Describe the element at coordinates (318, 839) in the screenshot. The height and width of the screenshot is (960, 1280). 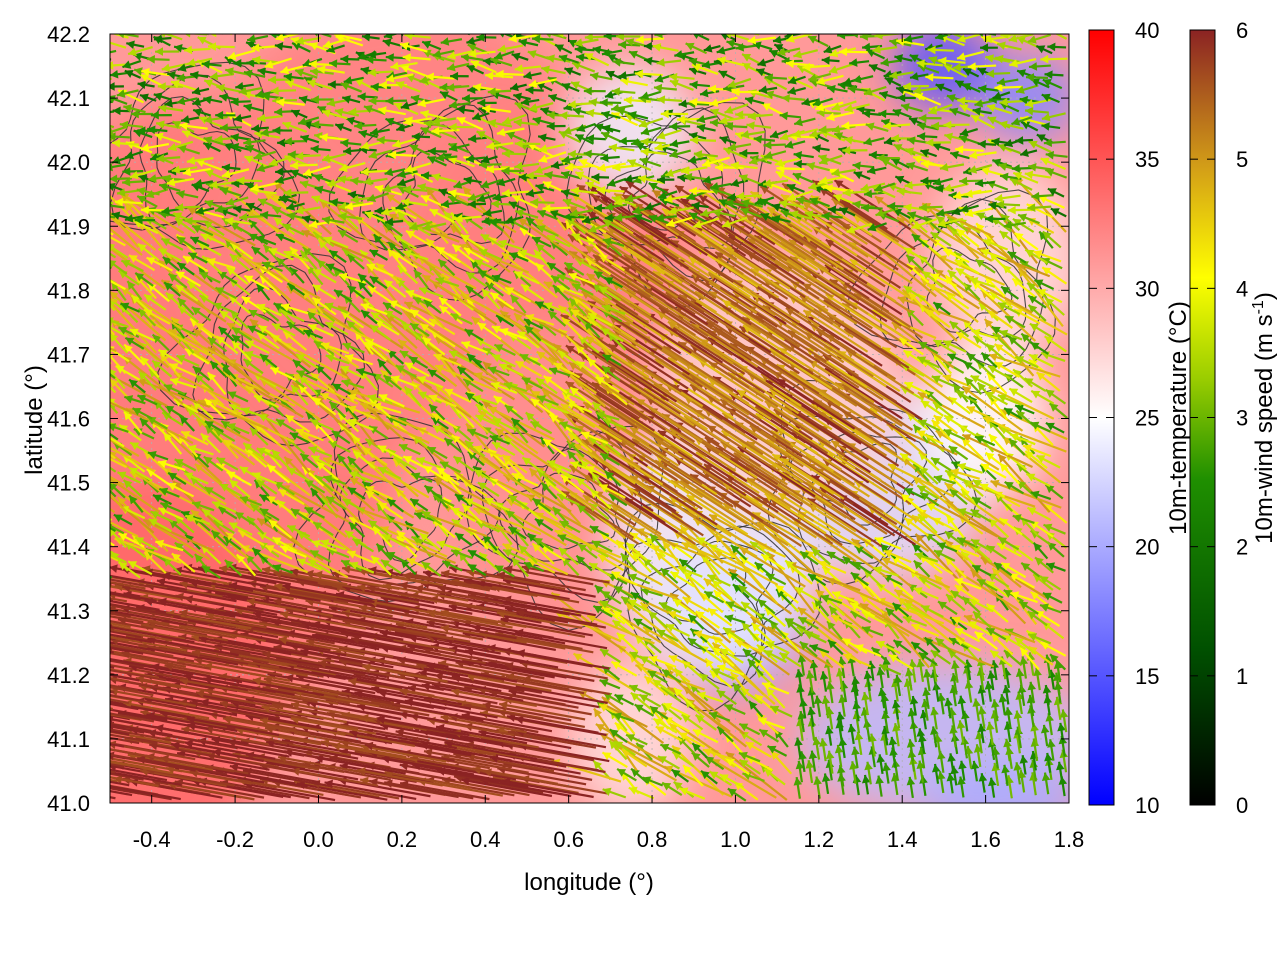
I see `x-tick-label: 0.0` at that location.